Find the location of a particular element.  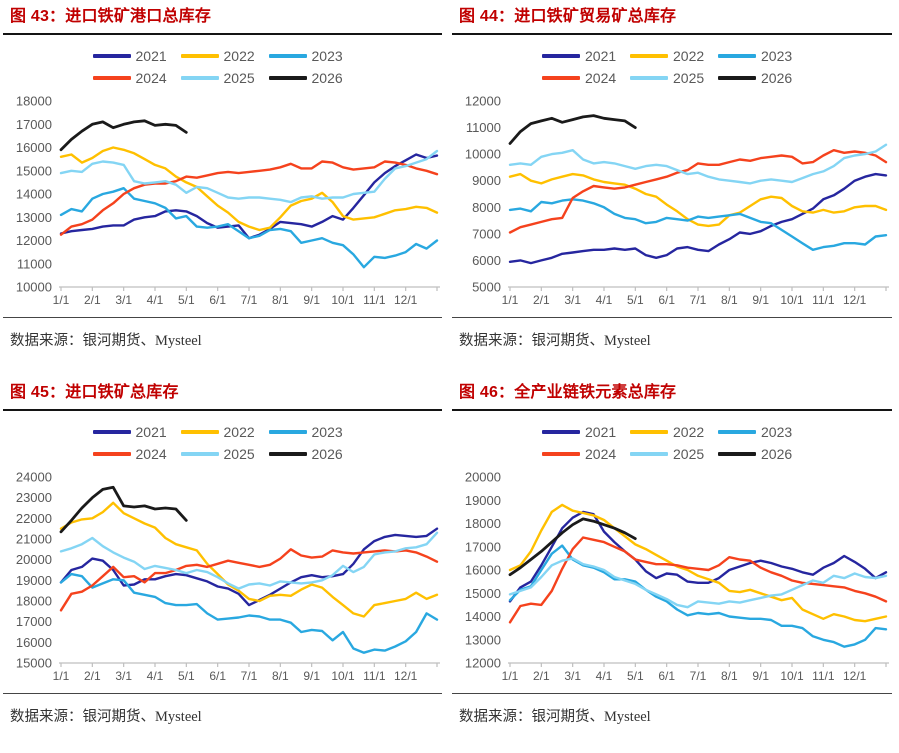

y-tick-label: 21000 is located at coordinates (34, 539).